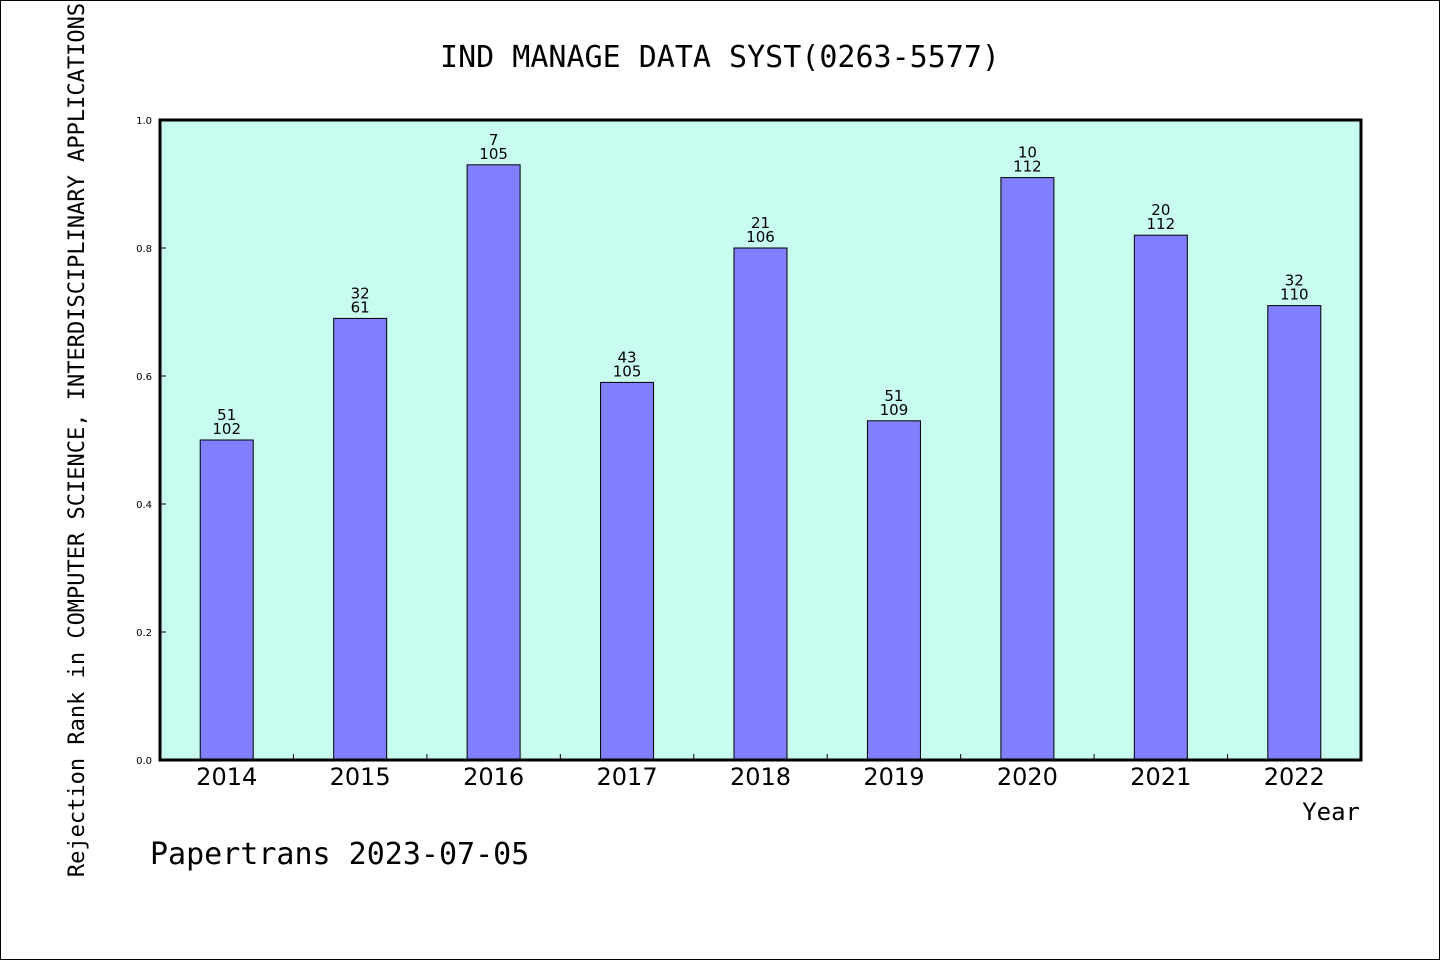 The height and width of the screenshot is (960, 1440). Describe the element at coordinates (494, 140) in the screenshot. I see `bar-label-top: 7` at that location.